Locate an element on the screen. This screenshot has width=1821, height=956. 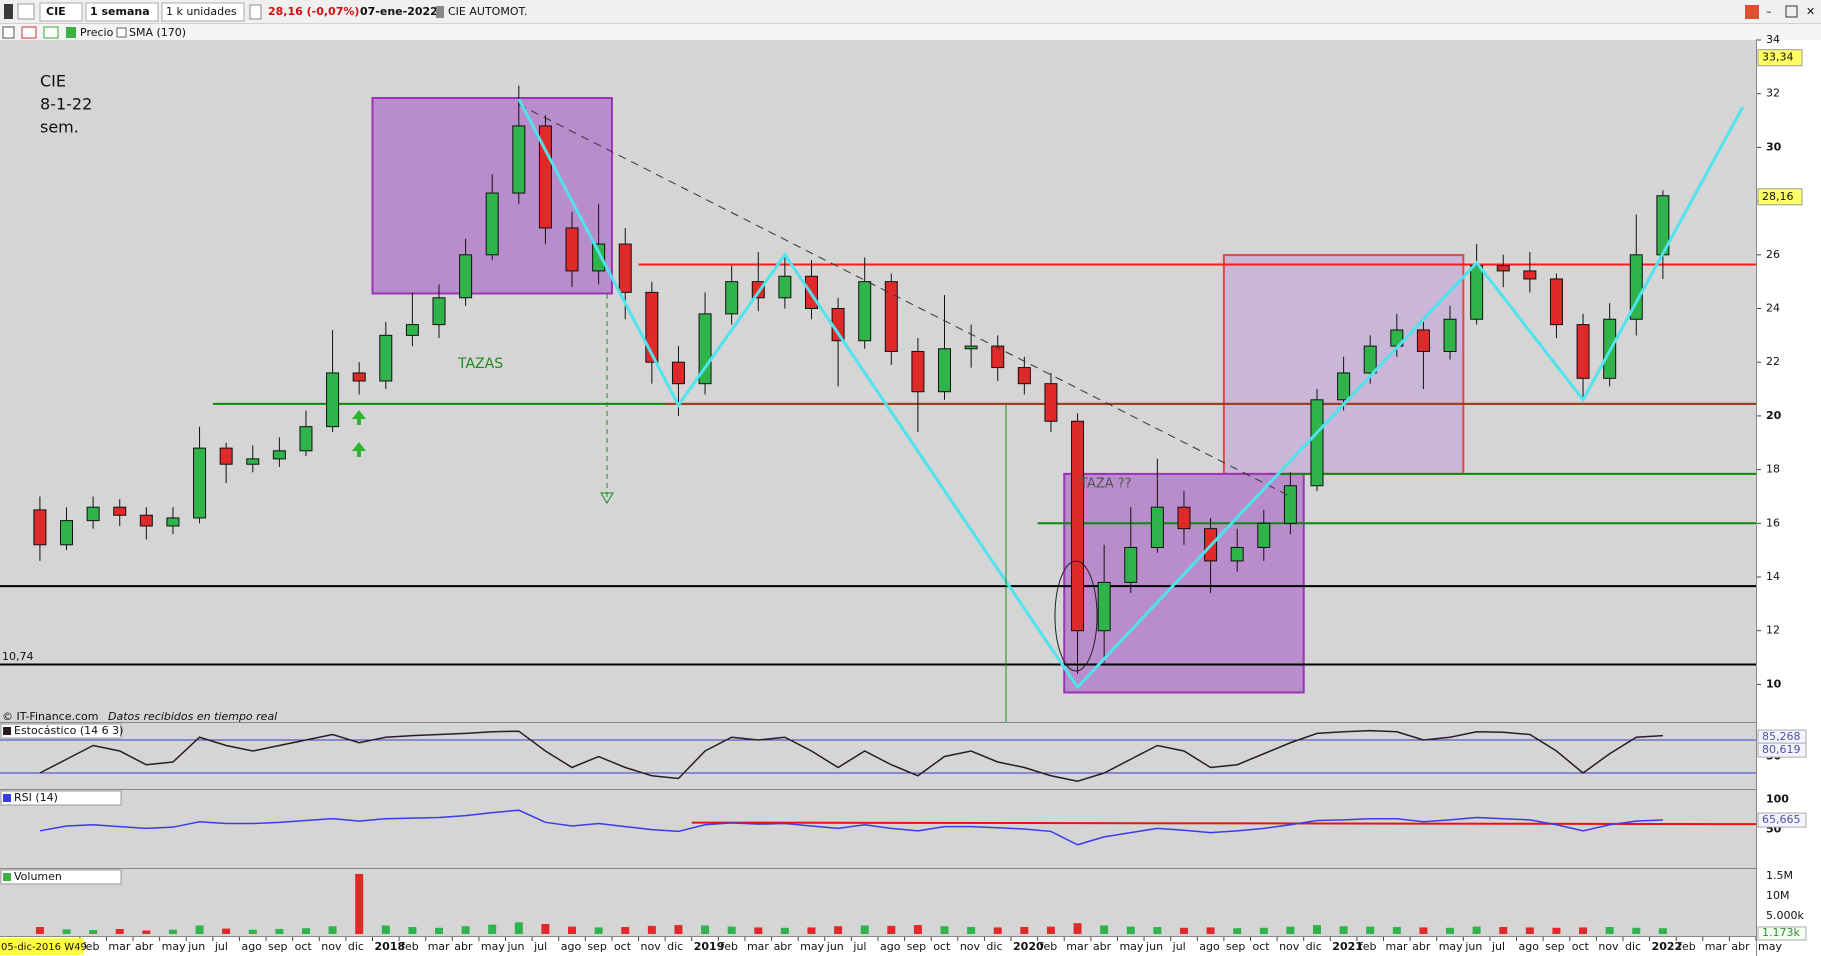
price-swatch is located at coordinates (71, 32).